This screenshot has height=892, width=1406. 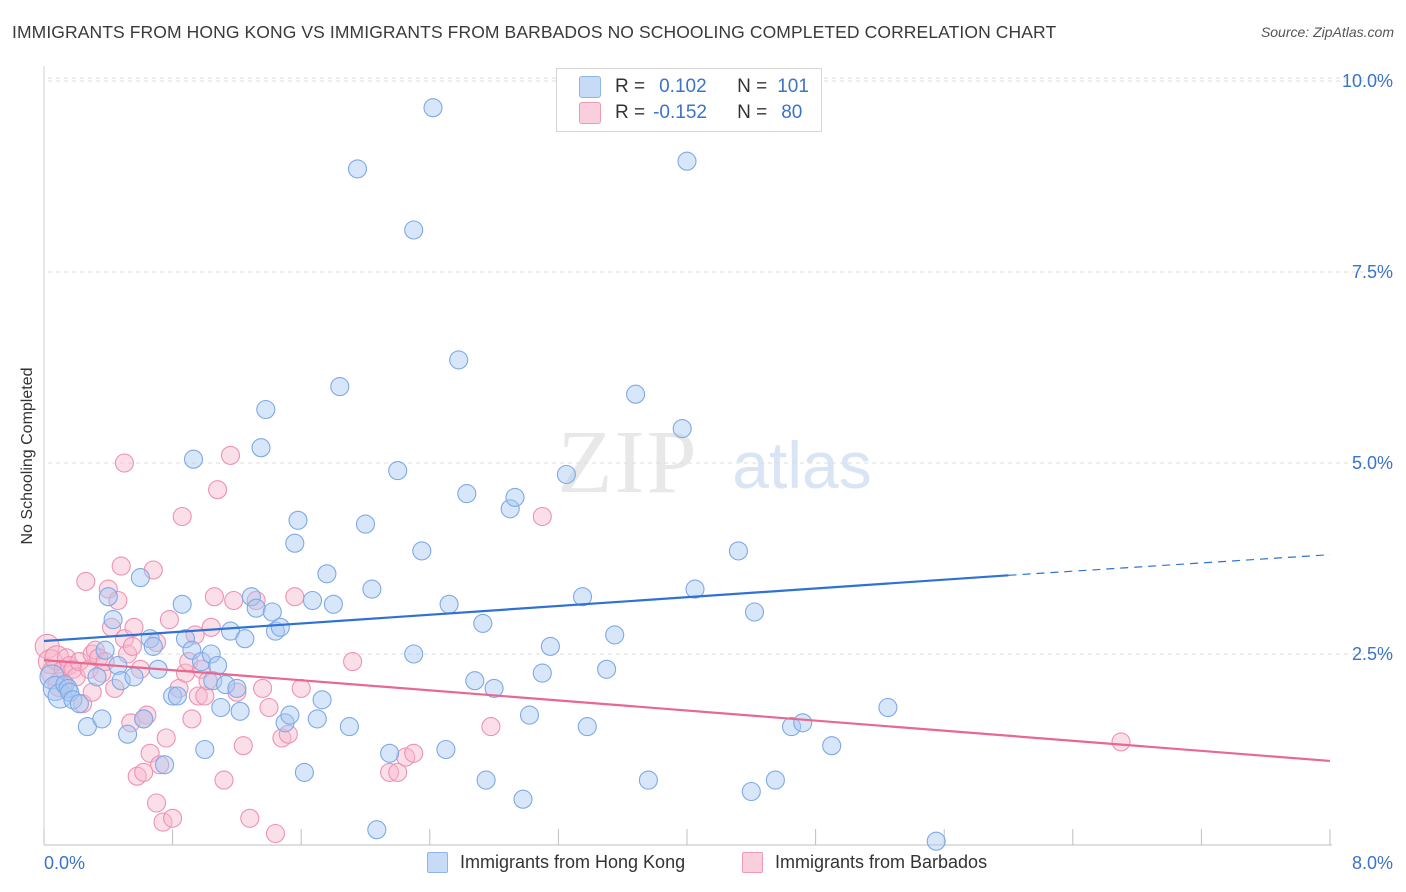 What do you see at coordinates (630, 112) in the screenshot?
I see `legend-r-label: R =` at bounding box center [630, 112].